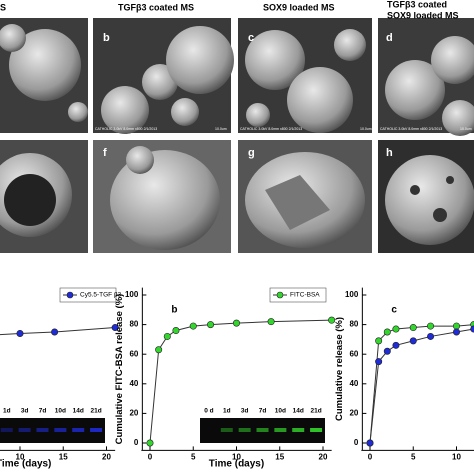  What do you see at coordinates (52, 430) in the screenshot?
I see `gel-inset` at bounding box center [52, 430].